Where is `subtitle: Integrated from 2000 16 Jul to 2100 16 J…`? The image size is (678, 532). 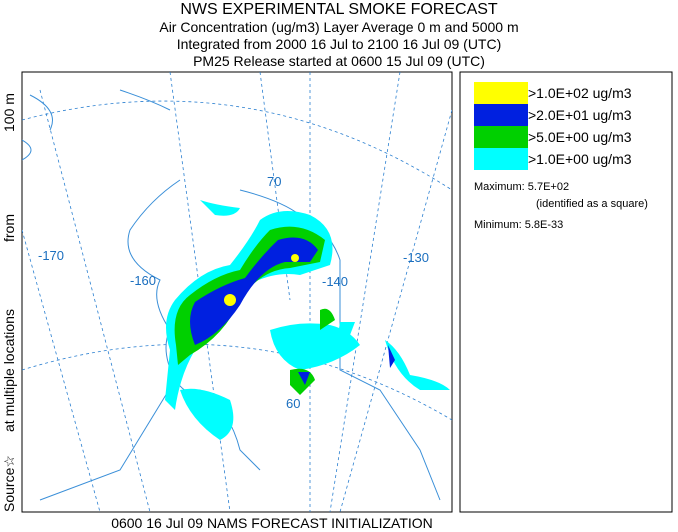 subtitle: Integrated from 2000 16 Jul to 2100 16 J… is located at coordinates (339, 44).